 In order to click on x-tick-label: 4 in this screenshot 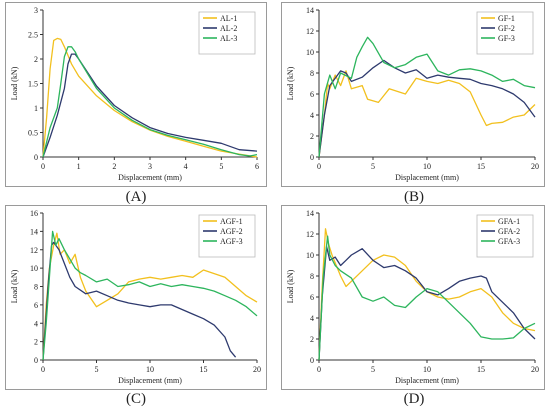, I will do `click(186, 166)`.